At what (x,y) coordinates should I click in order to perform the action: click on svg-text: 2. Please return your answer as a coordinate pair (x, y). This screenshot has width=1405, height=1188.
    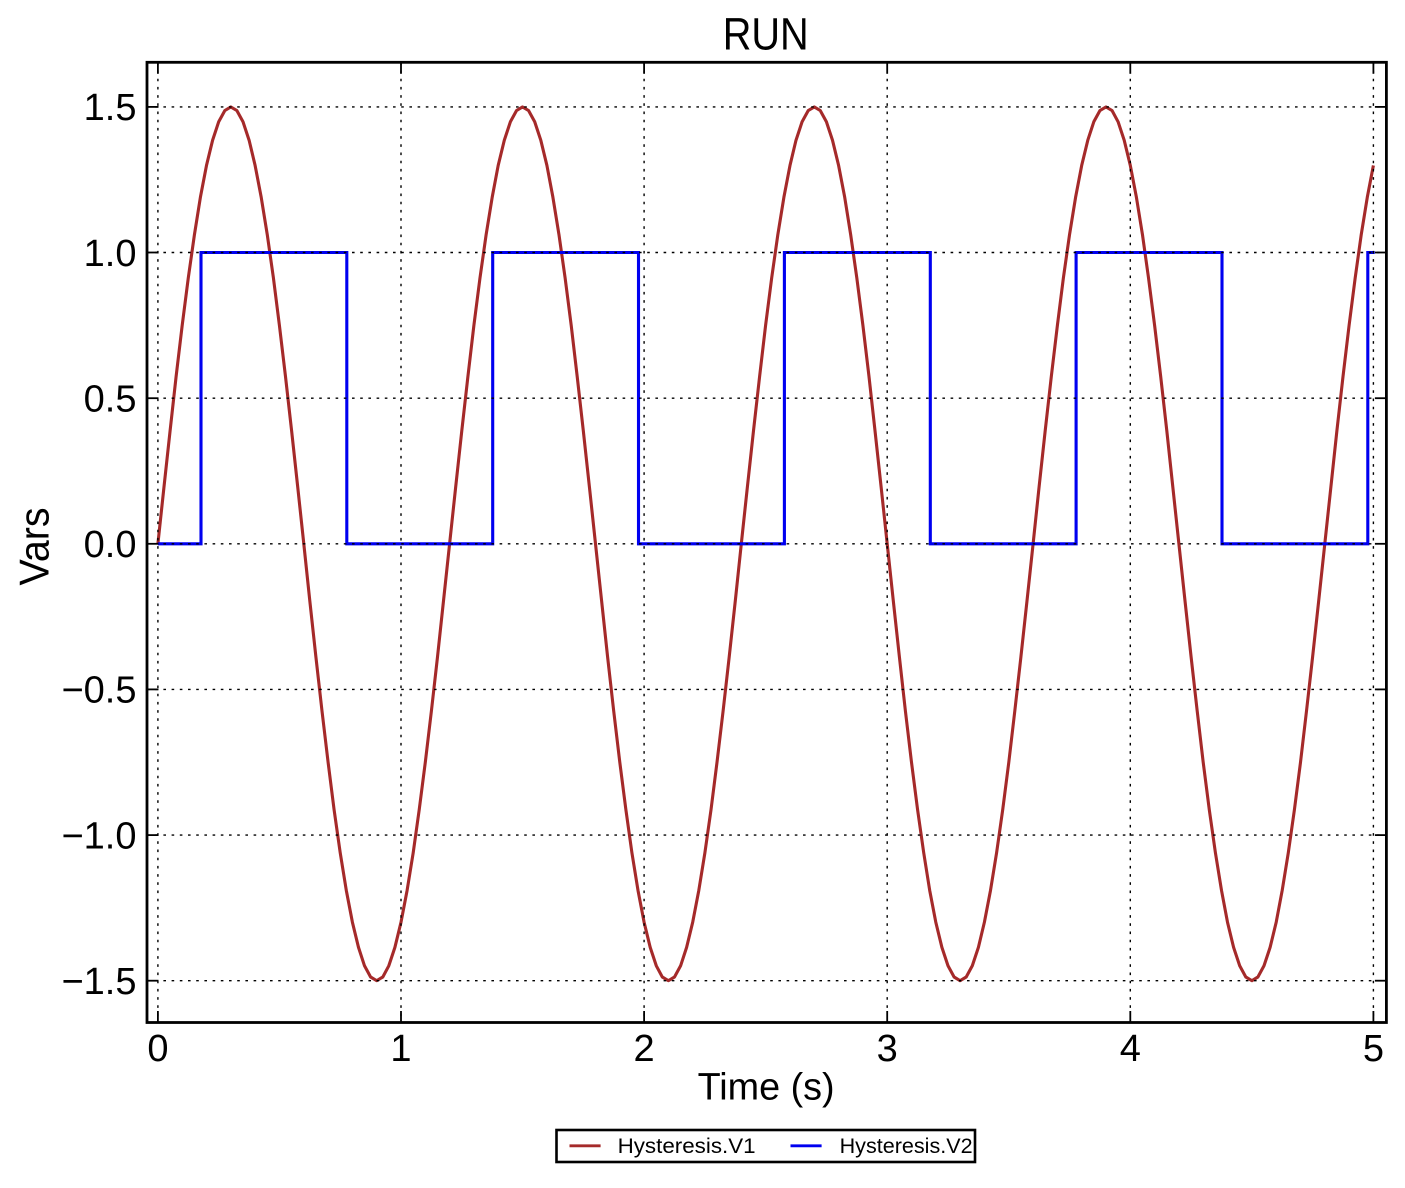
    Looking at the image, I should click on (644, 1049).